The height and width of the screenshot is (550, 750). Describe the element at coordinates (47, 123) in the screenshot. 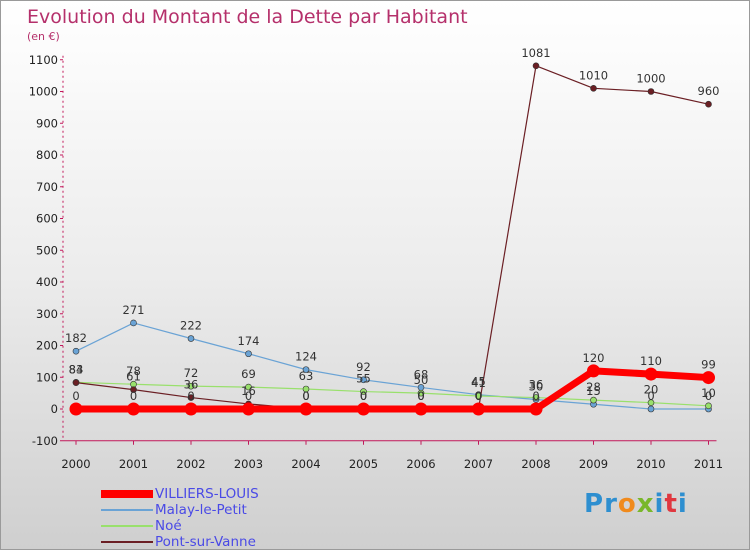

I see `y-tick-label: 900` at that location.